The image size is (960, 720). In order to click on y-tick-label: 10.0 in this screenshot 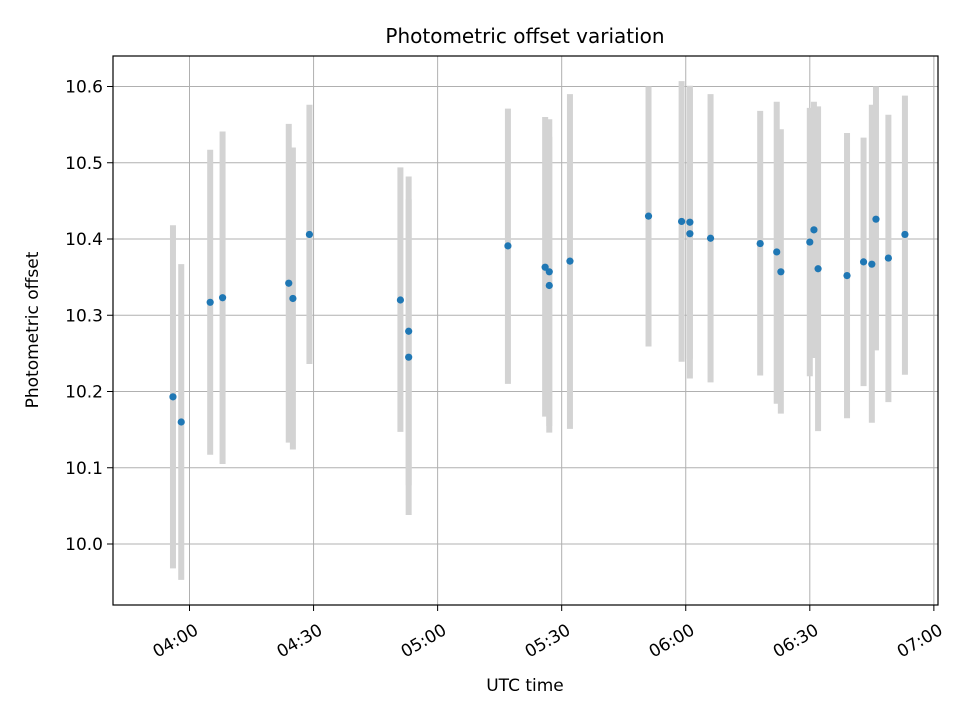, I will do `click(84, 545)`.